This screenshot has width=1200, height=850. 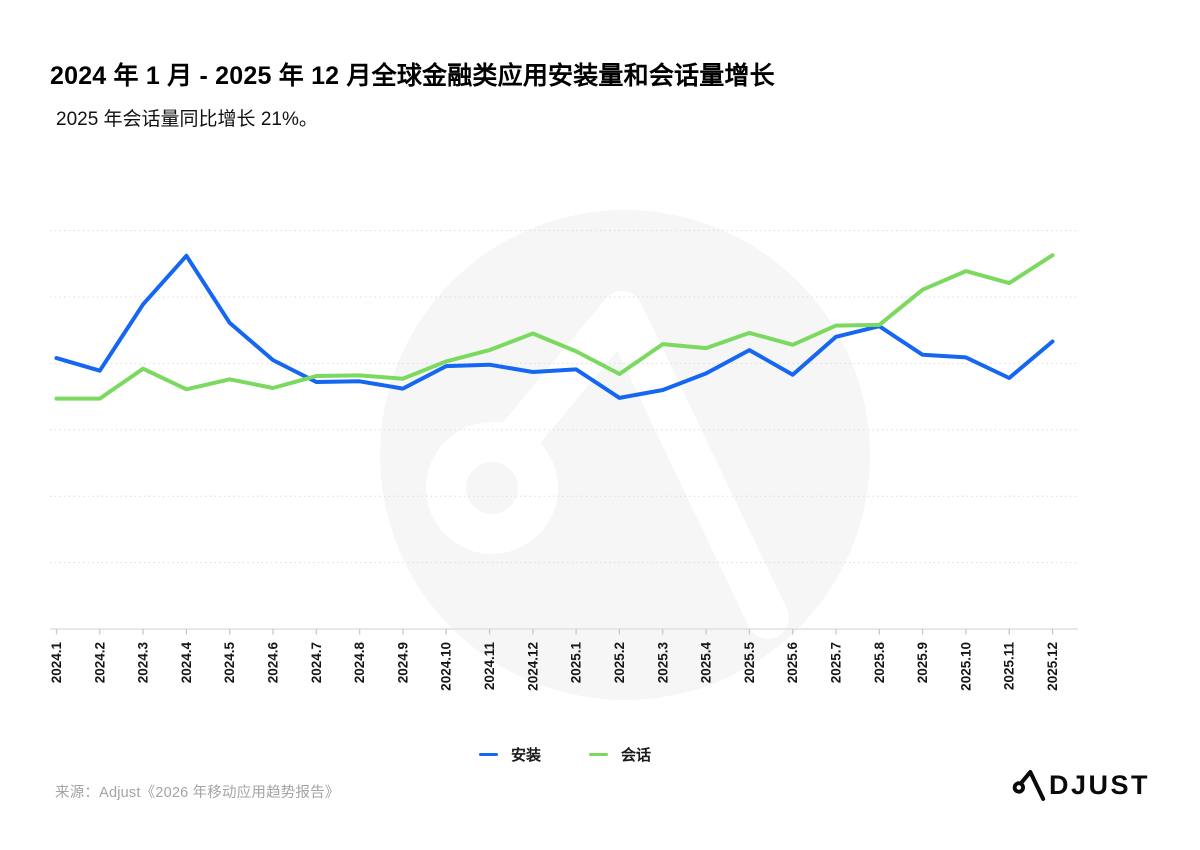 What do you see at coordinates (359, 663) in the screenshot?
I see `svg-text: 2024.8` at bounding box center [359, 663].